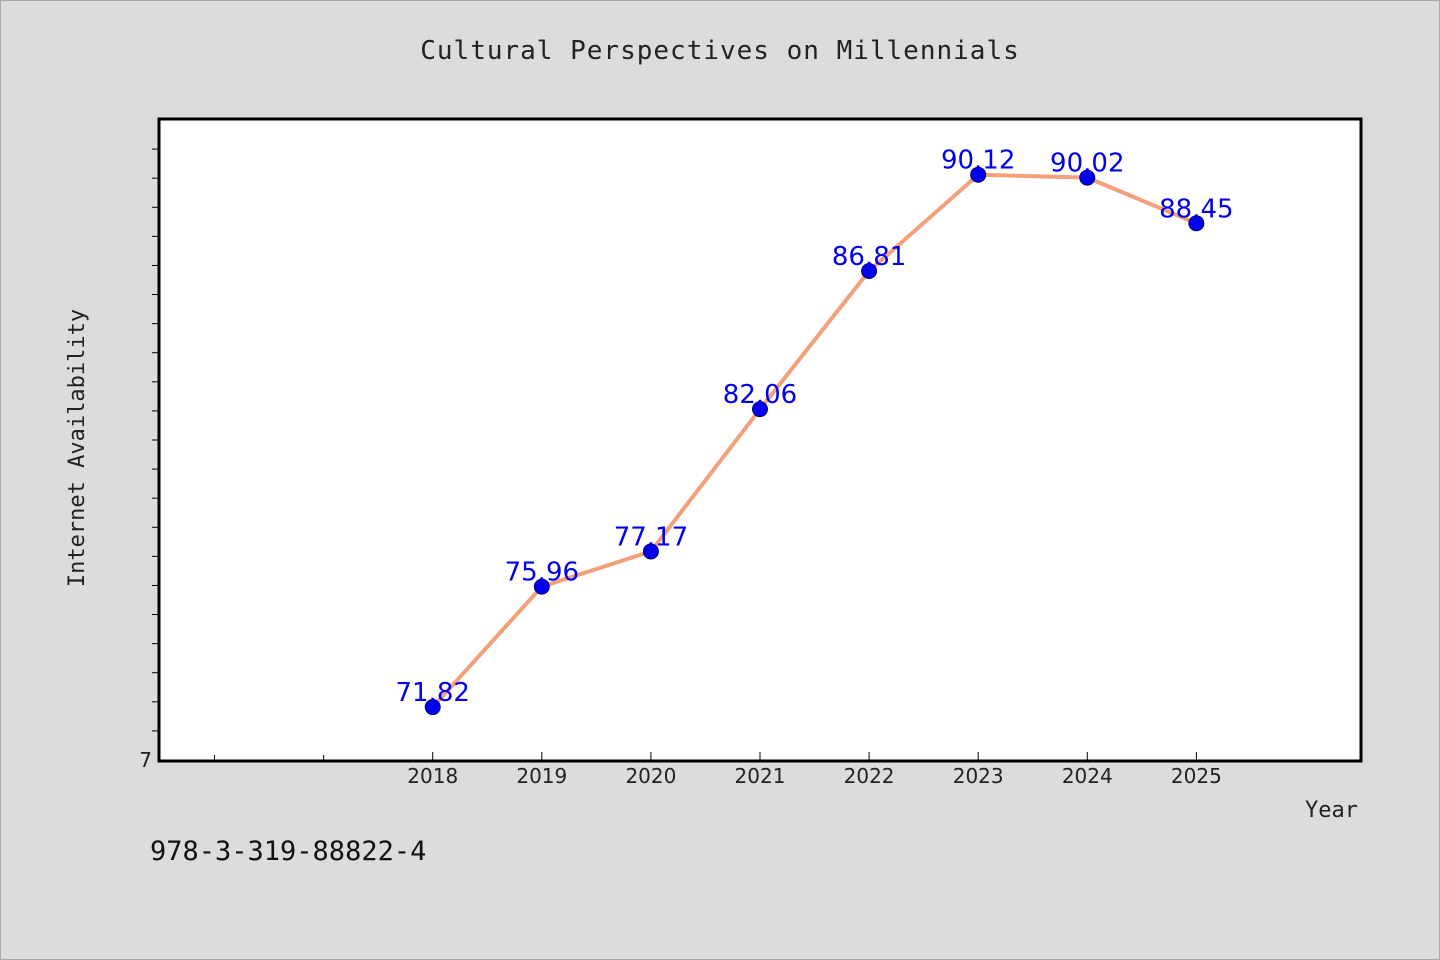  I want to click on x-tick-label: 2025, so click(1196, 776).